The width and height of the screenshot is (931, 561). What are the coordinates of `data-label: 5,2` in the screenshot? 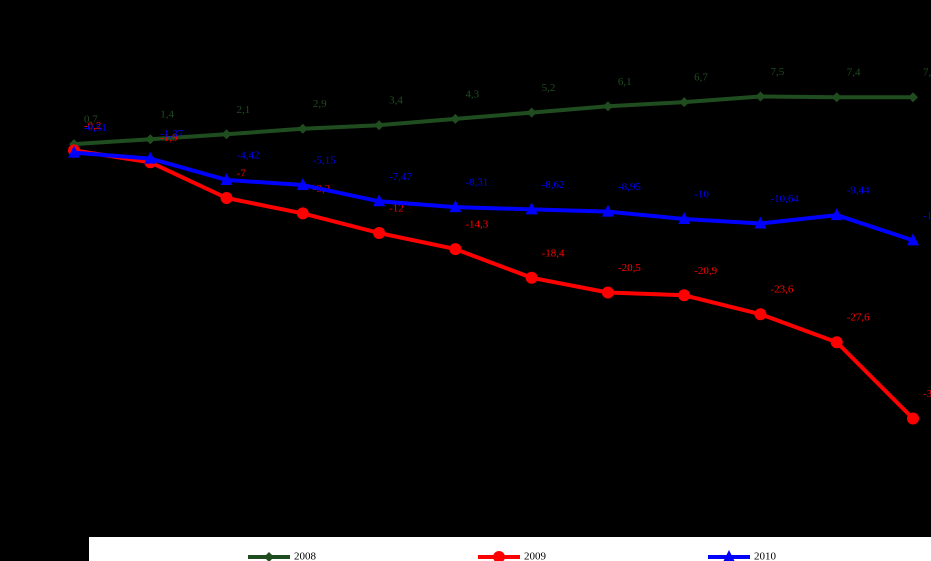 It's located at (549, 88).